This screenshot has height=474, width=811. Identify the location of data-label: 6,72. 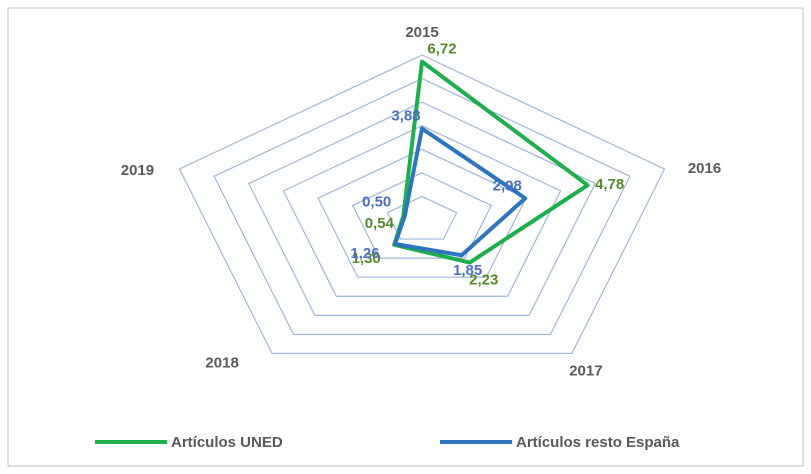
(441, 49).